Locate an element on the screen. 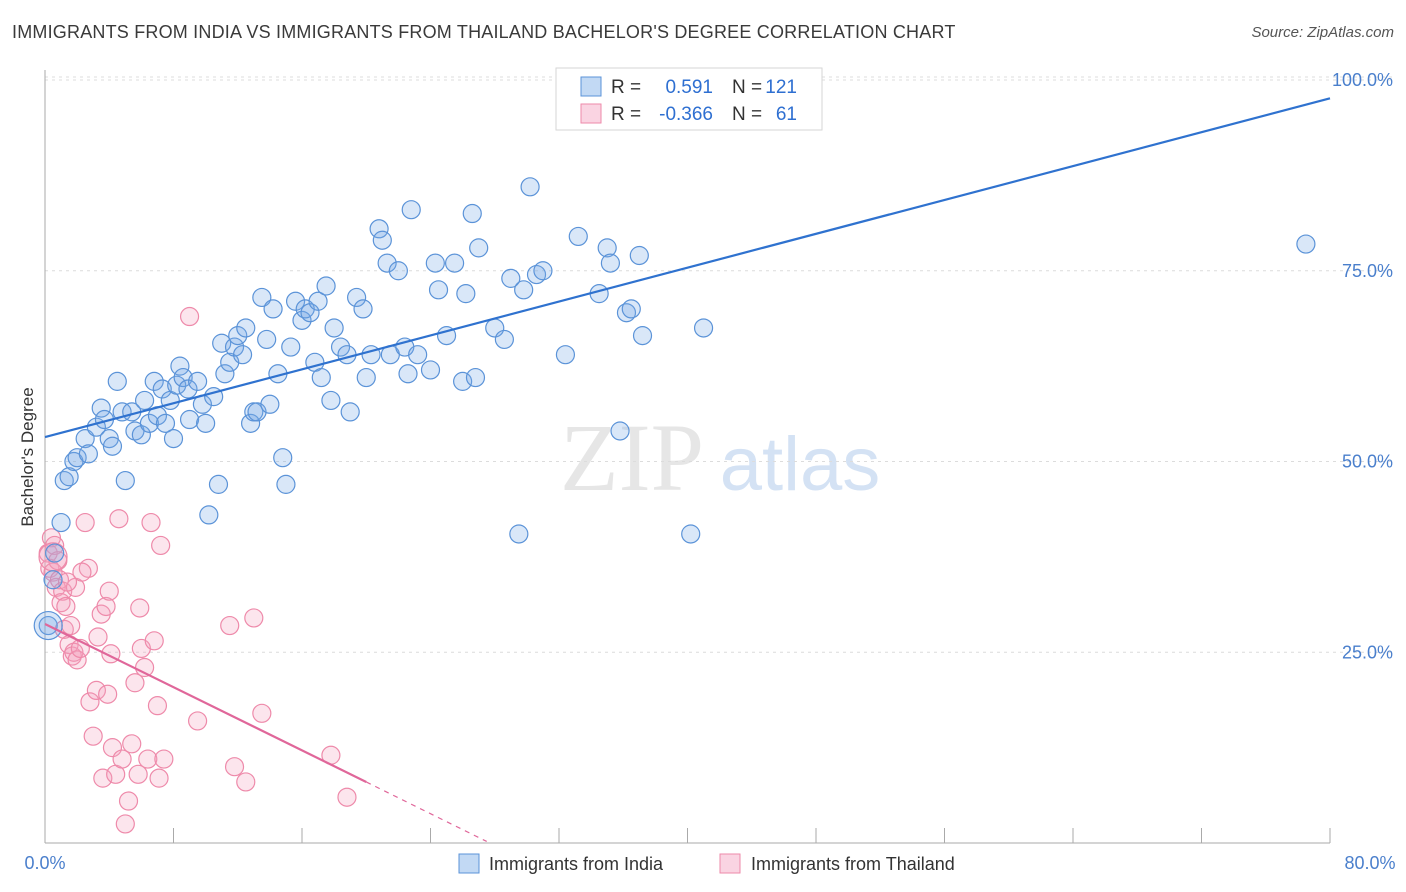  india-legend-swatch is located at coordinates (591, 86).